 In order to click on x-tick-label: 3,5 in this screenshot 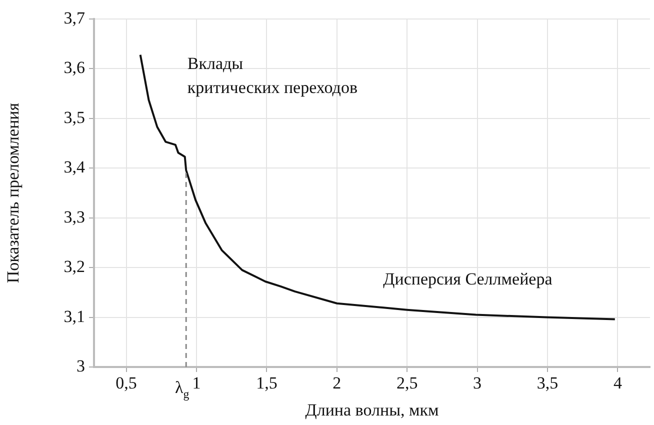, I will do `click(547, 383)`.